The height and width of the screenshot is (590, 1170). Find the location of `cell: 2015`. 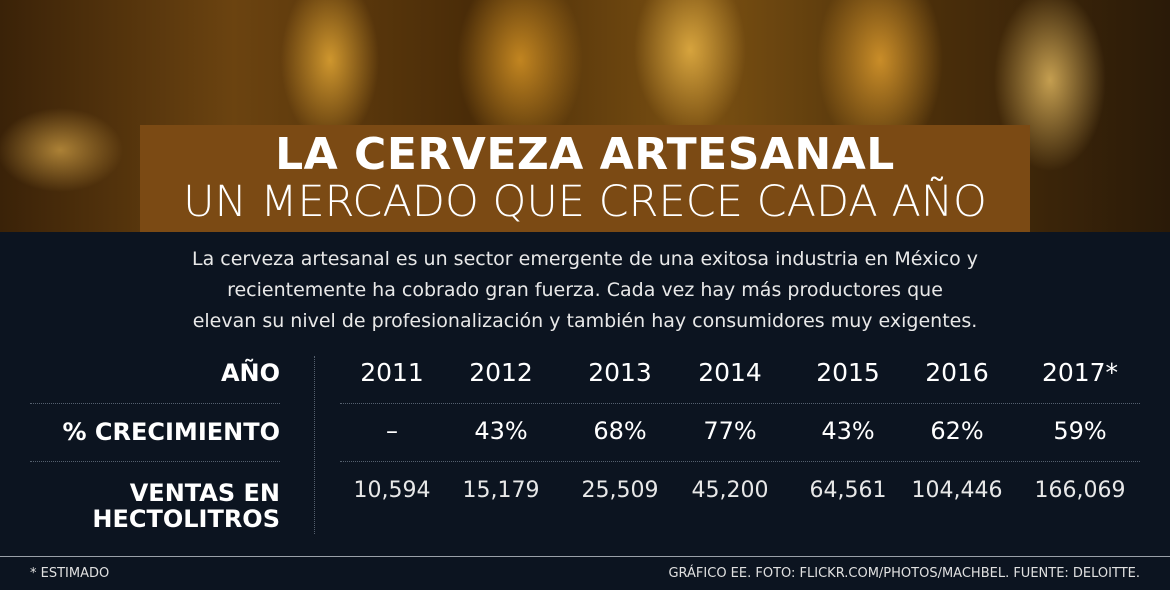

cell: 2015 is located at coordinates (848, 372).